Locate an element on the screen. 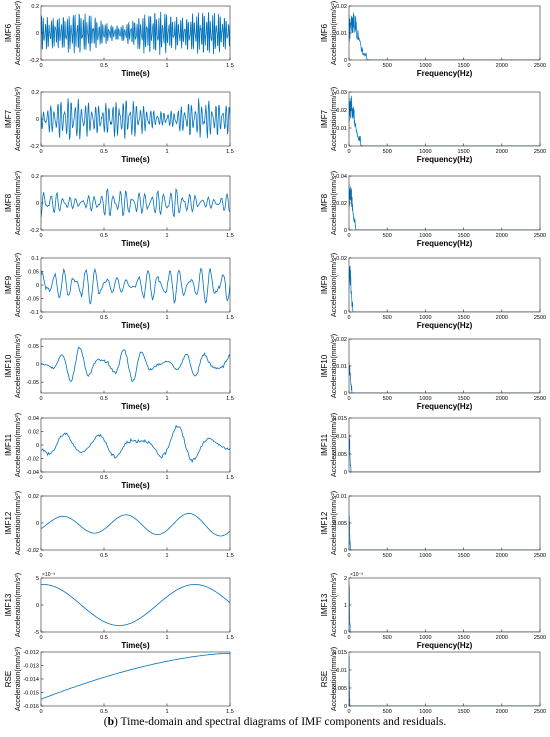 This screenshot has height=737, width=550. component-label: IMF7 is located at coordinates (324, 118).